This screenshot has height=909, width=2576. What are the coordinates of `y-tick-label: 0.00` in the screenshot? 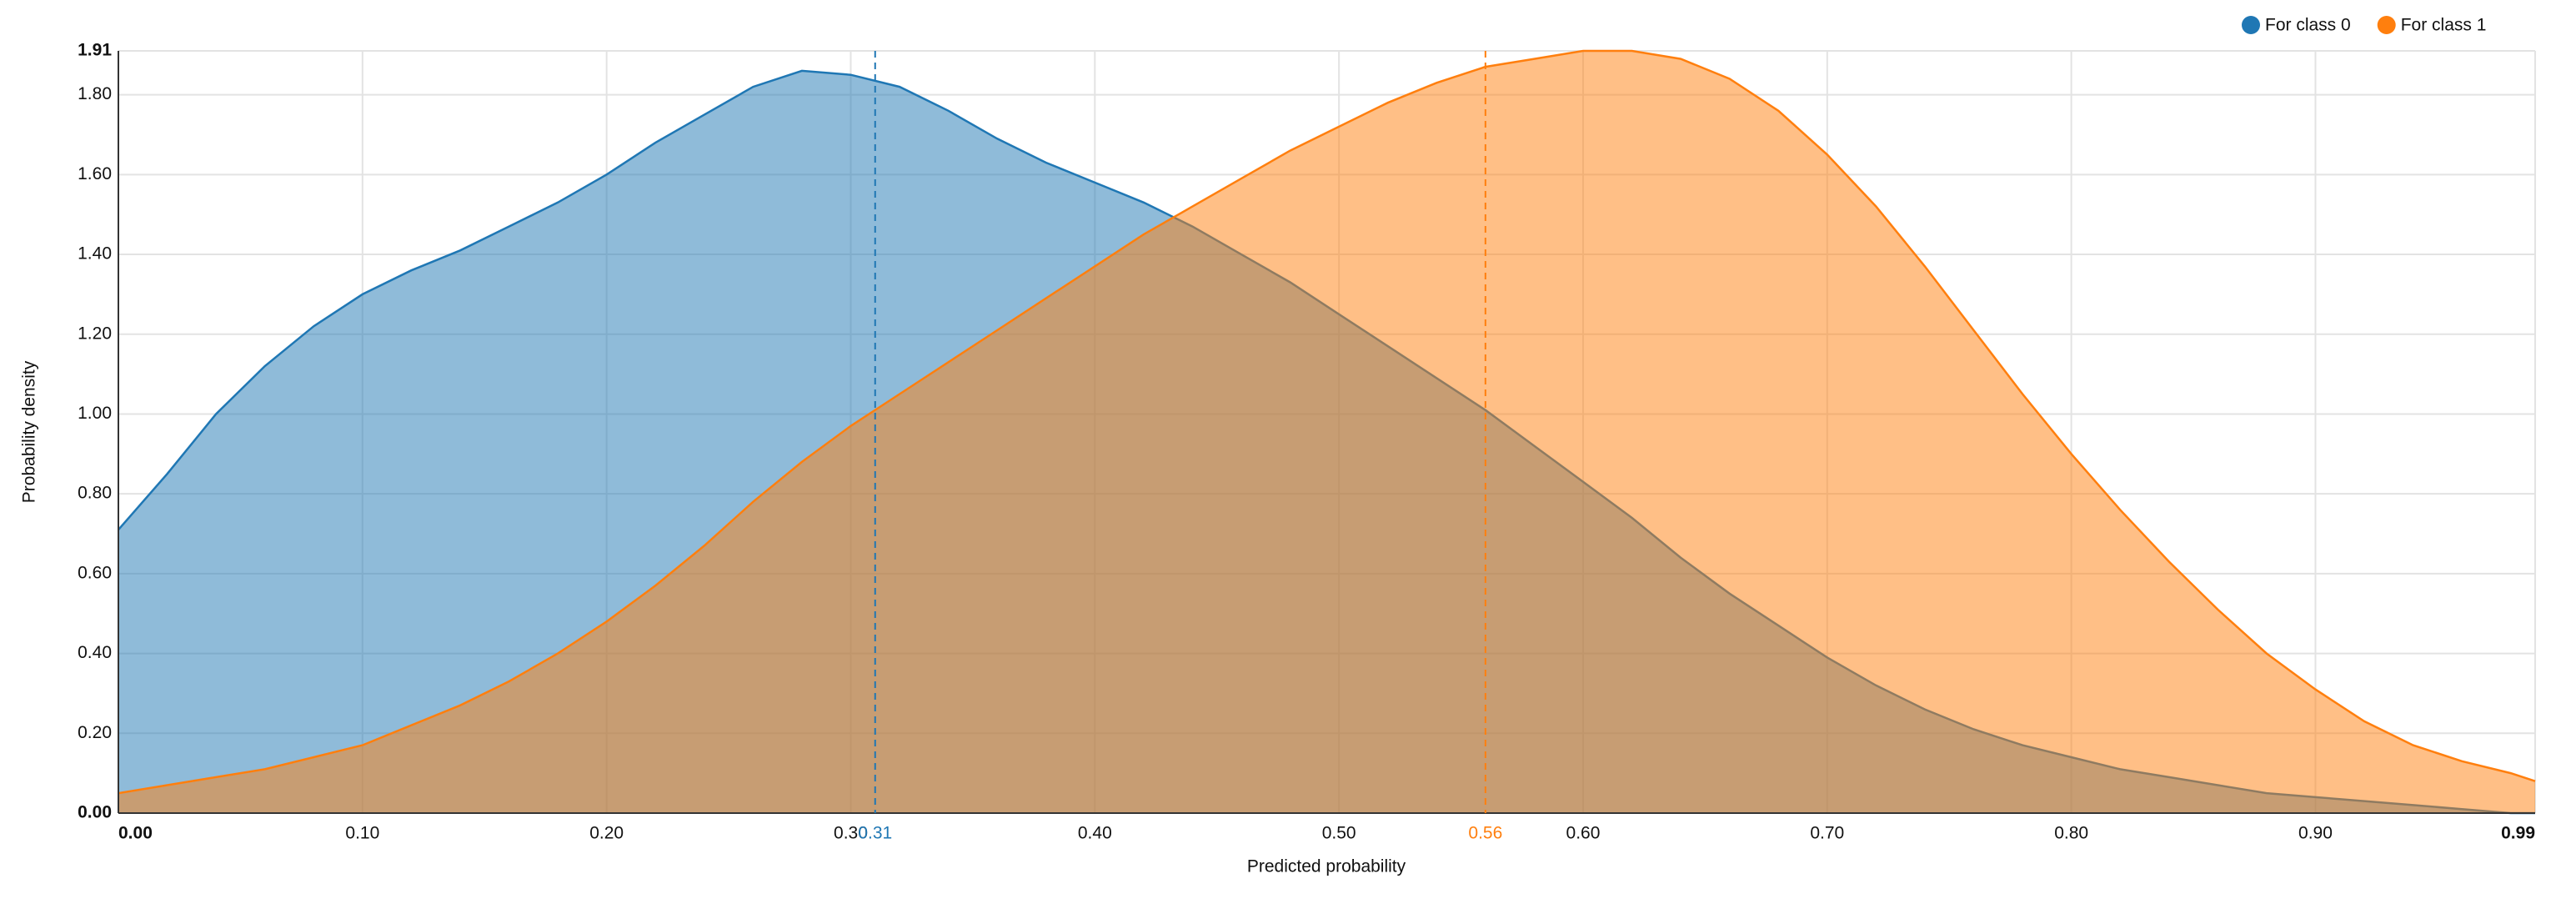 It's located at (95, 812).